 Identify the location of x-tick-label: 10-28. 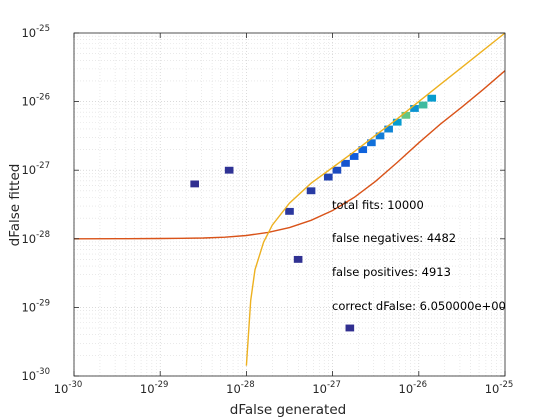
(240, 388).